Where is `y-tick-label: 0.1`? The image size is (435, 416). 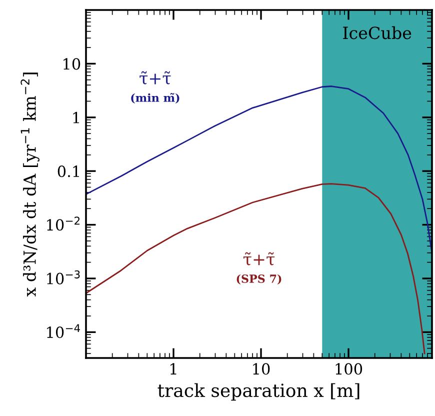 y-tick-label: 0.1 is located at coordinates (68, 172).